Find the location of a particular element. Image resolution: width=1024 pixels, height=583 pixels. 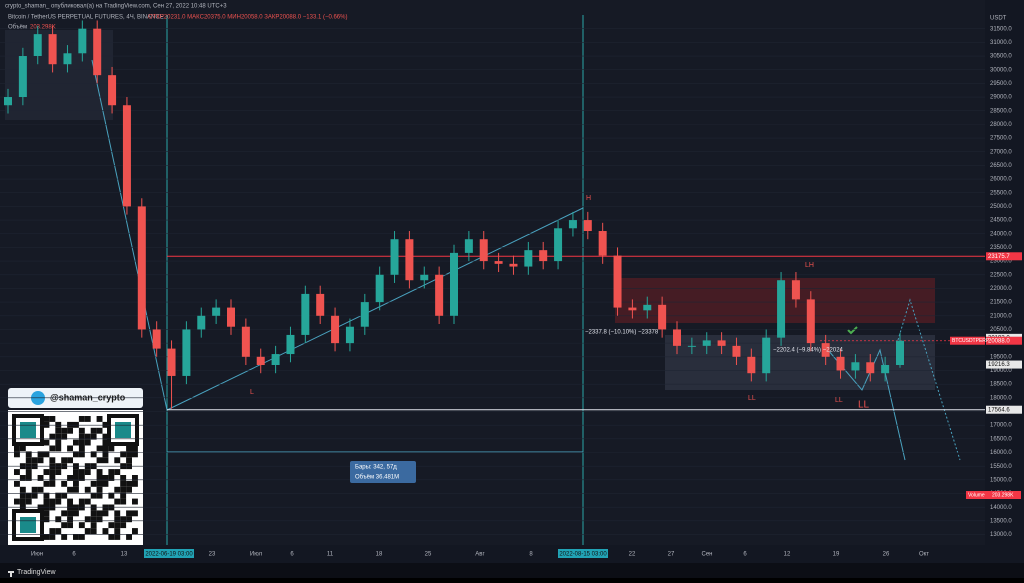

qr-finder is located at coordinates (28, 525).